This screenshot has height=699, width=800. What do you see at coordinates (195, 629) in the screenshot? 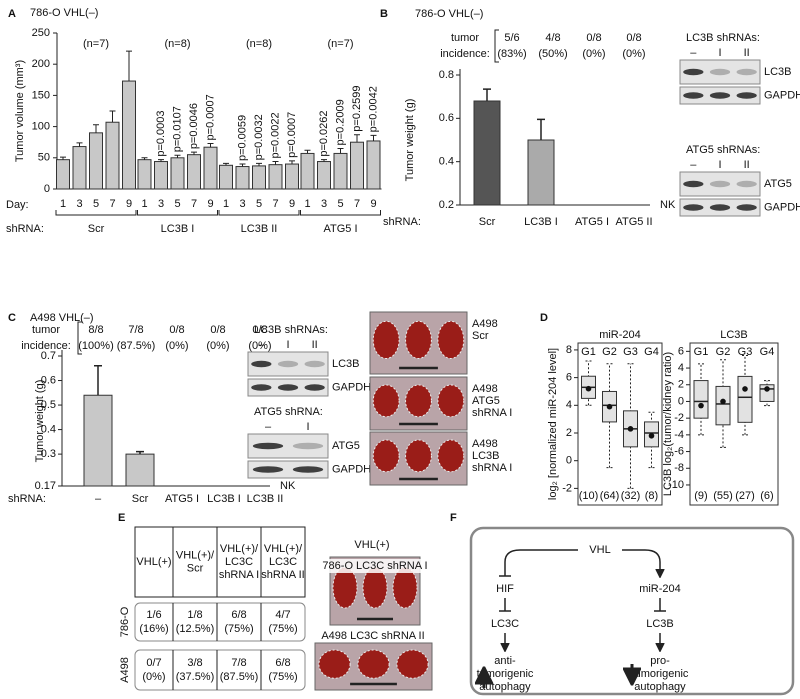
I see `table-cell: (12.5%)` at bounding box center [195, 629].